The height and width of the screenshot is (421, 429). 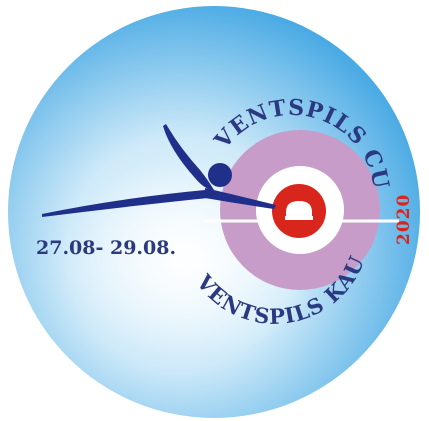 I want to click on curling-stone-icon, so click(x=299, y=211).